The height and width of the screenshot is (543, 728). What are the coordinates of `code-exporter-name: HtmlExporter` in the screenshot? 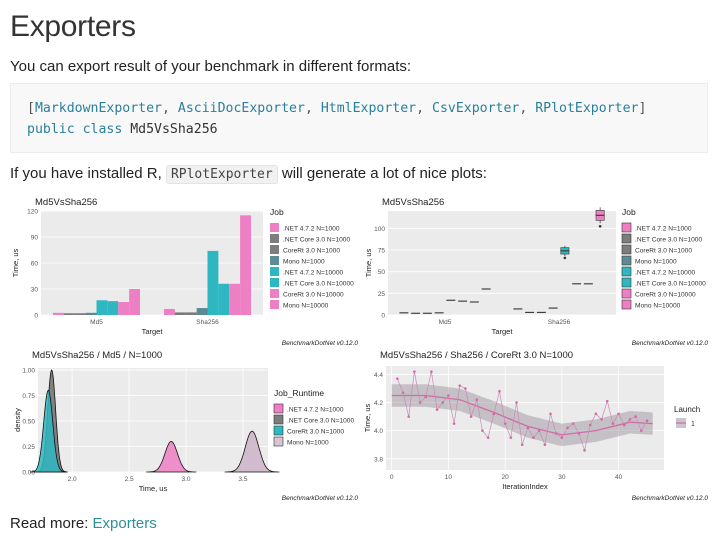 It's located at (368, 108).